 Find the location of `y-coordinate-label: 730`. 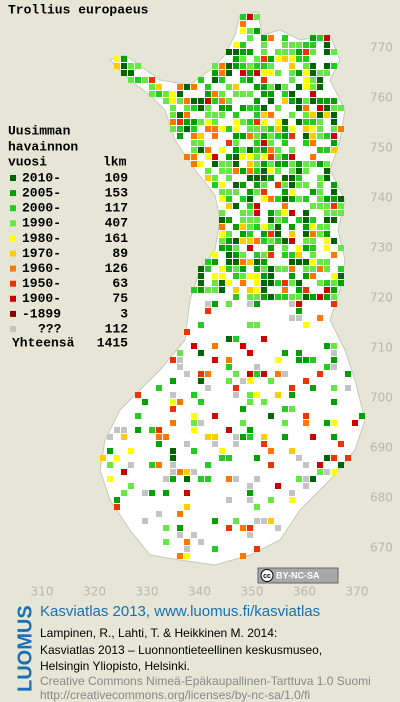

y-coordinate-label: 730 is located at coordinates (381, 248).